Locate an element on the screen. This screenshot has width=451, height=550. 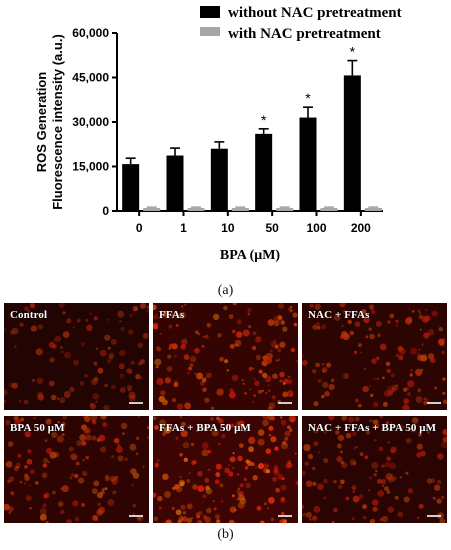
micrograph-label: Control is located at coordinates (29, 315).